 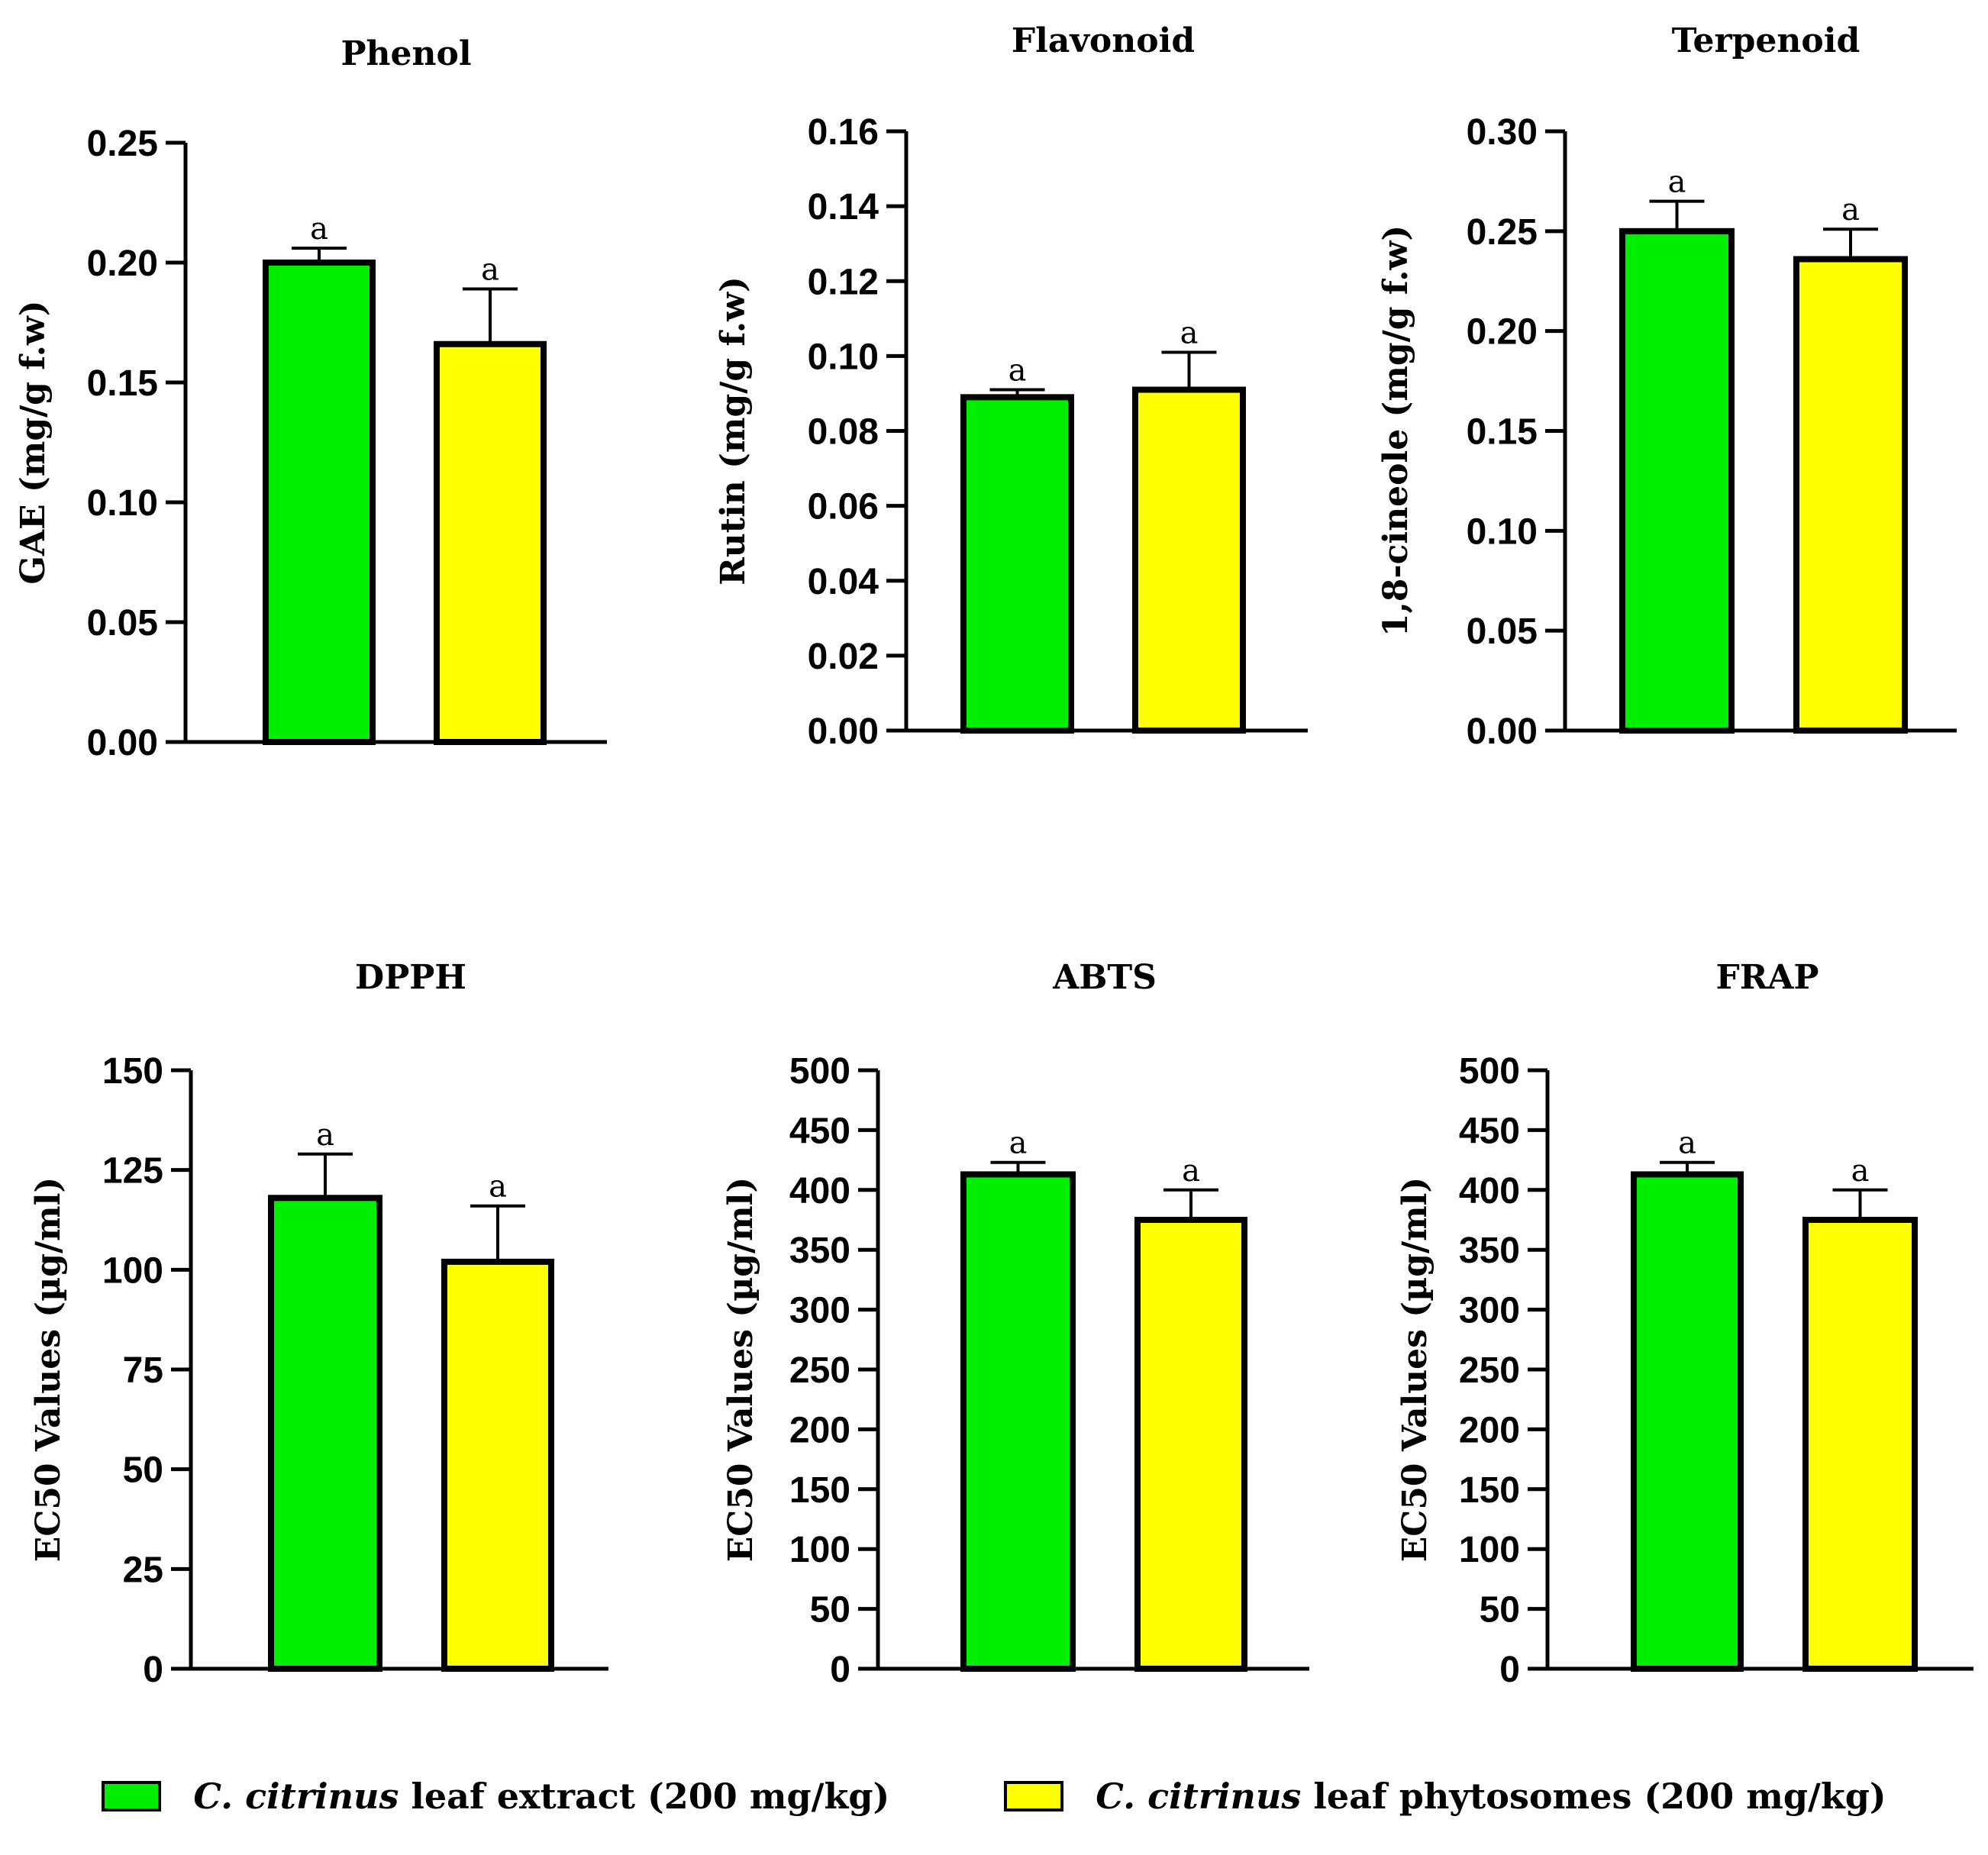 I want to click on y-tick-label-frap: 0, so click(x=1509, y=1670).